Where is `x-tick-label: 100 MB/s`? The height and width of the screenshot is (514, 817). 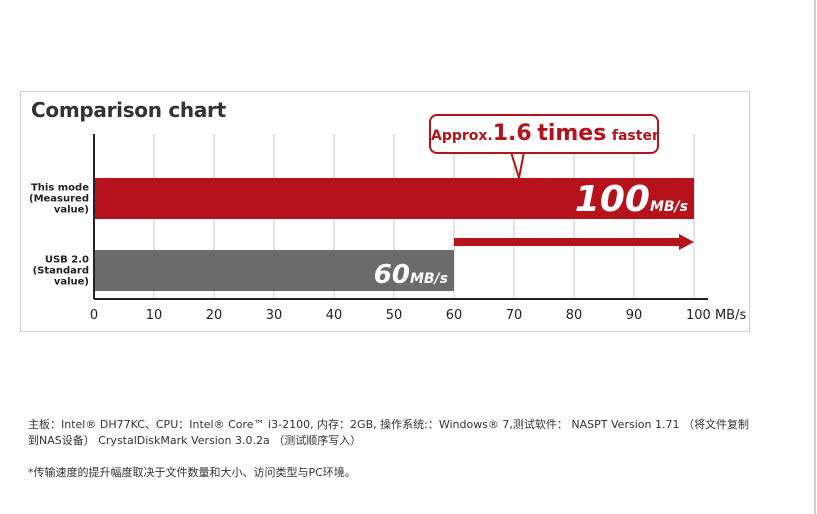 x-tick-label: 100 MB/s is located at coordinates (716, 315).